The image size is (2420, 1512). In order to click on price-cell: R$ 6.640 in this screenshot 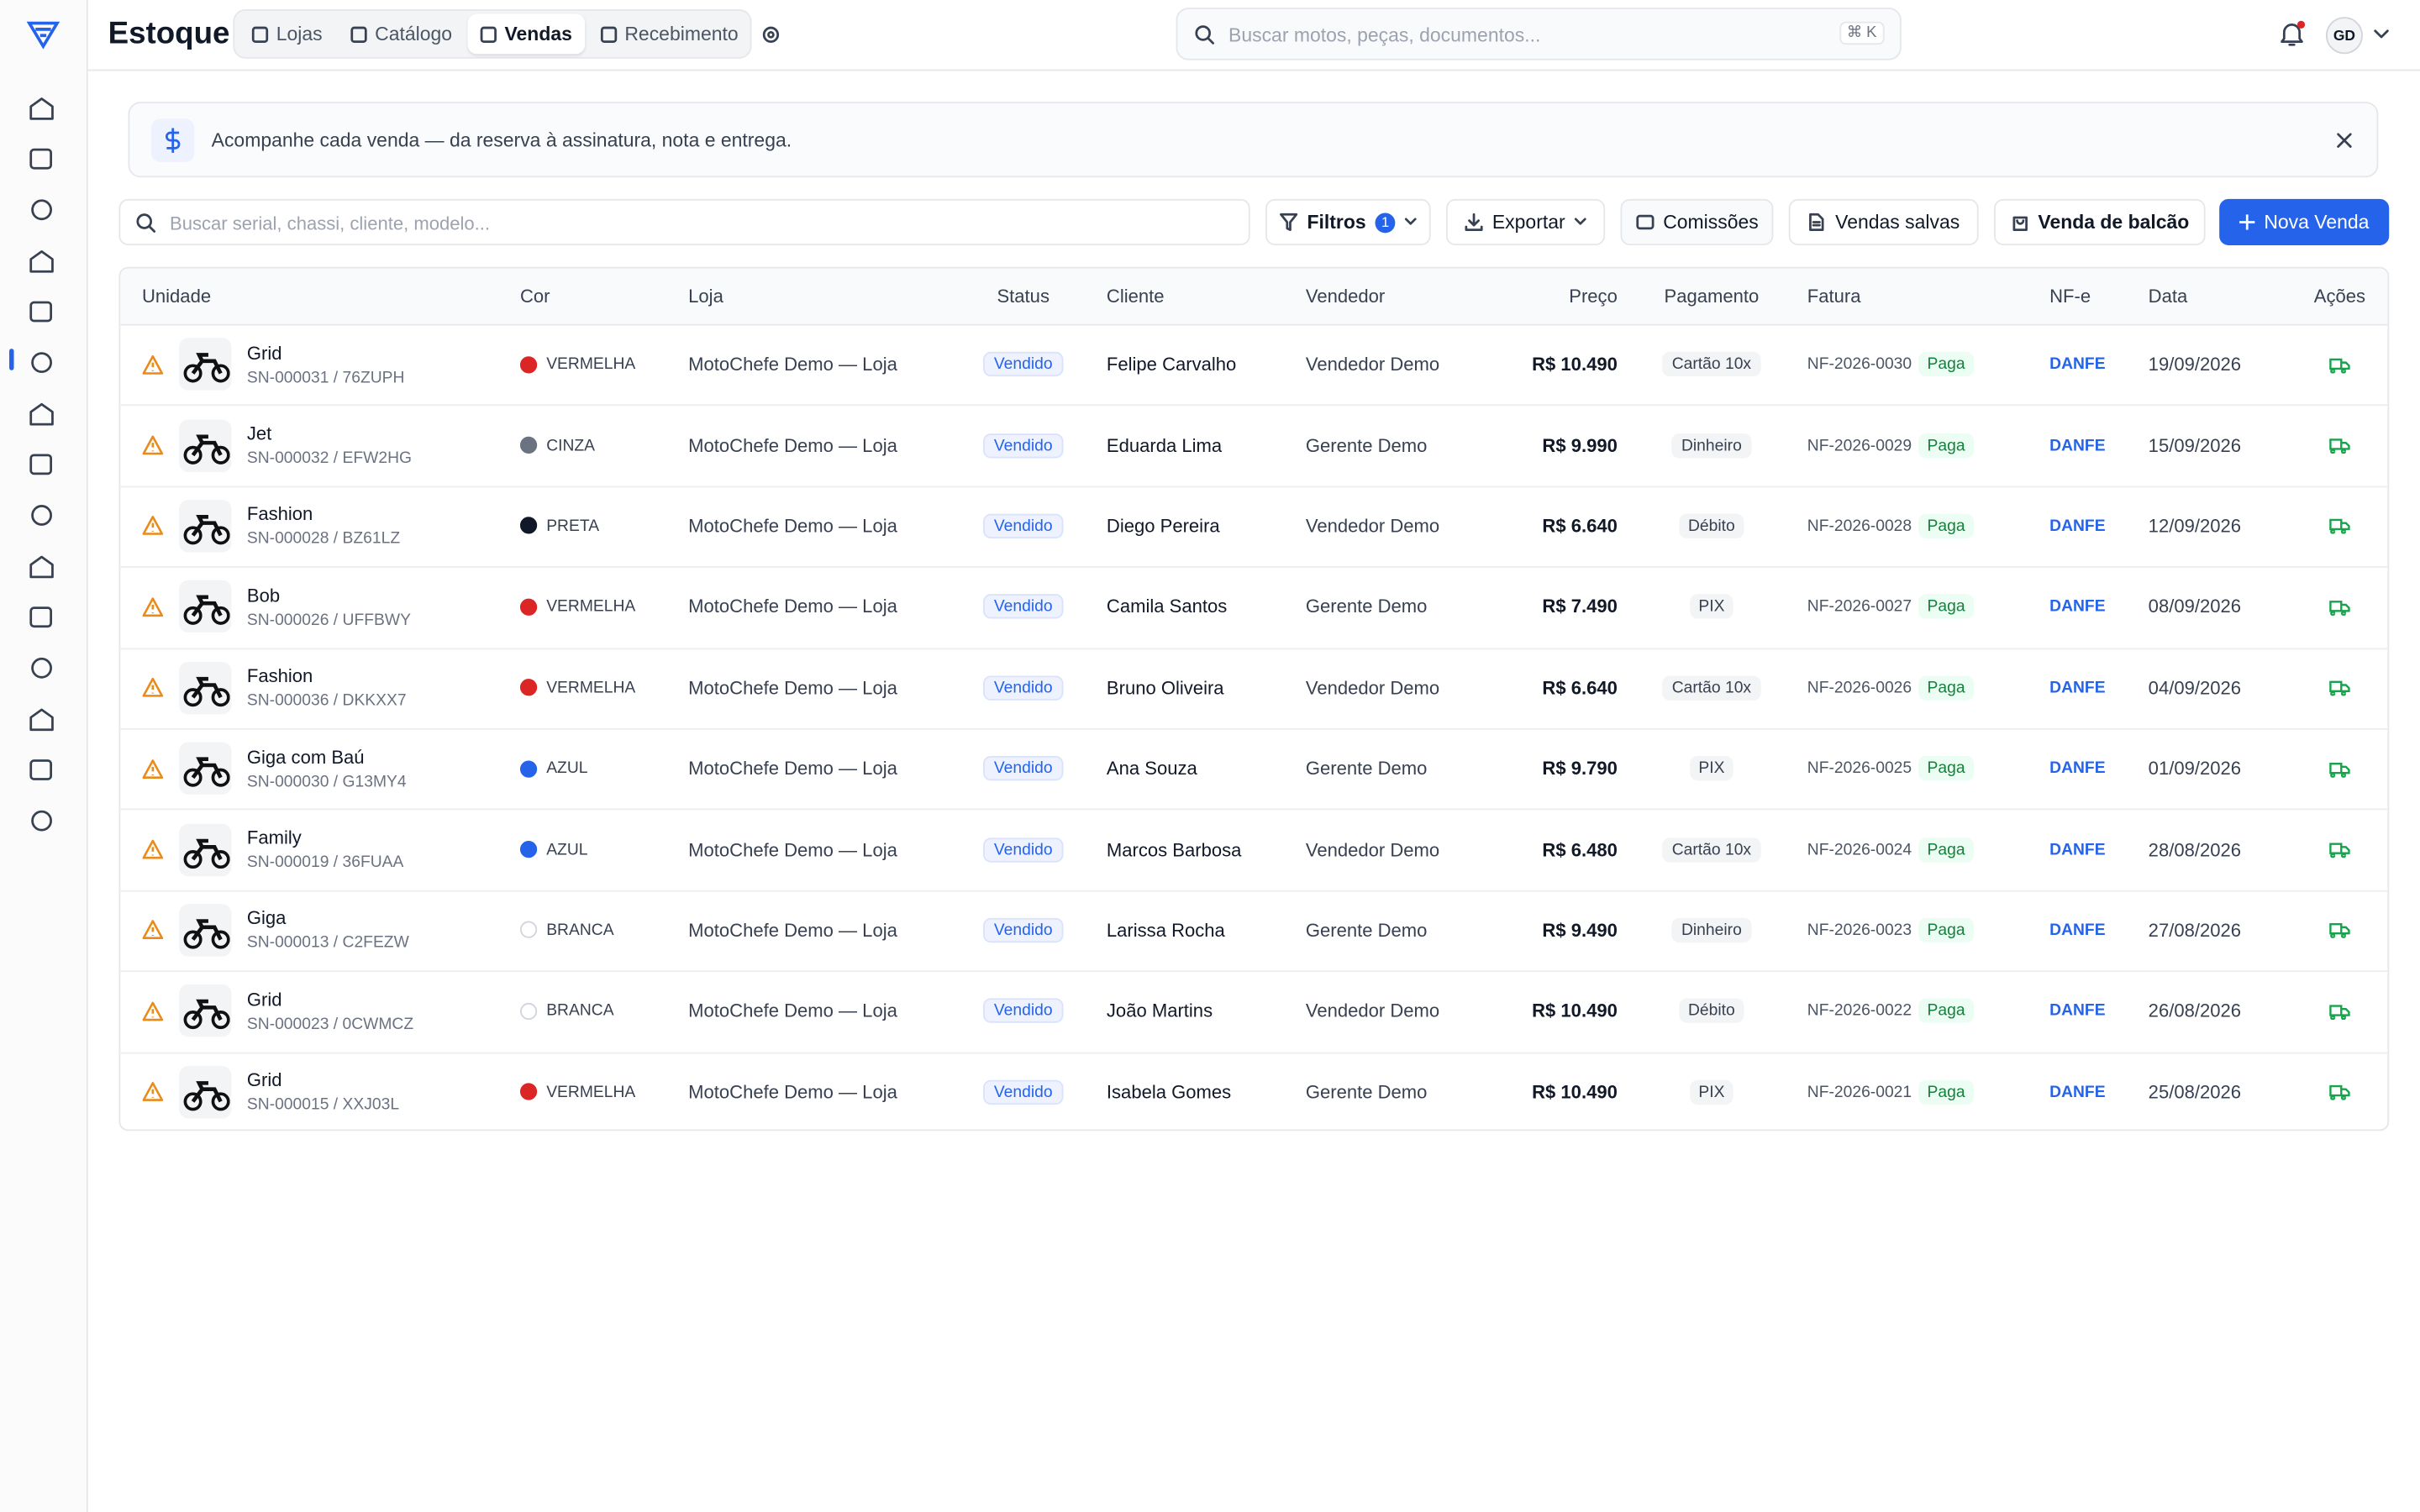, I will do `click(1548, 526)`.